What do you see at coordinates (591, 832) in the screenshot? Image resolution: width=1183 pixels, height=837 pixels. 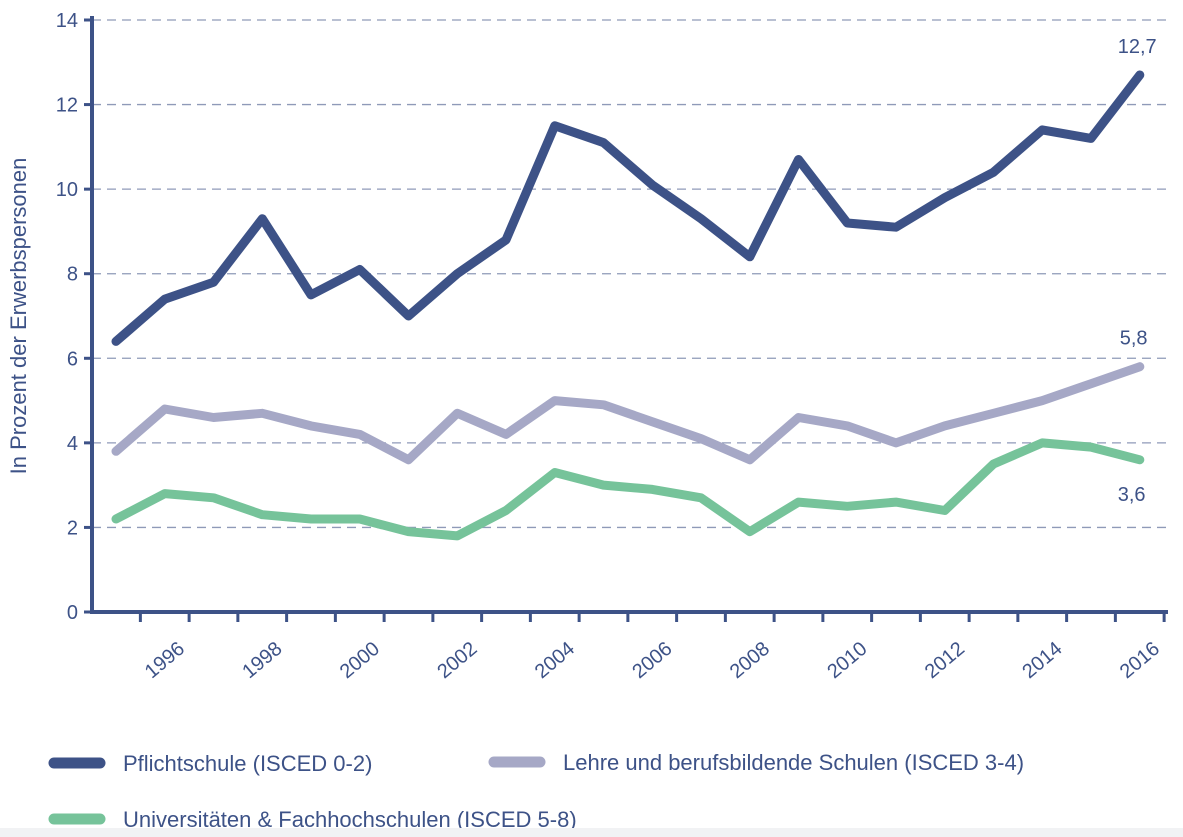 I see `bottom-strip` at bounding box center [591, 832].